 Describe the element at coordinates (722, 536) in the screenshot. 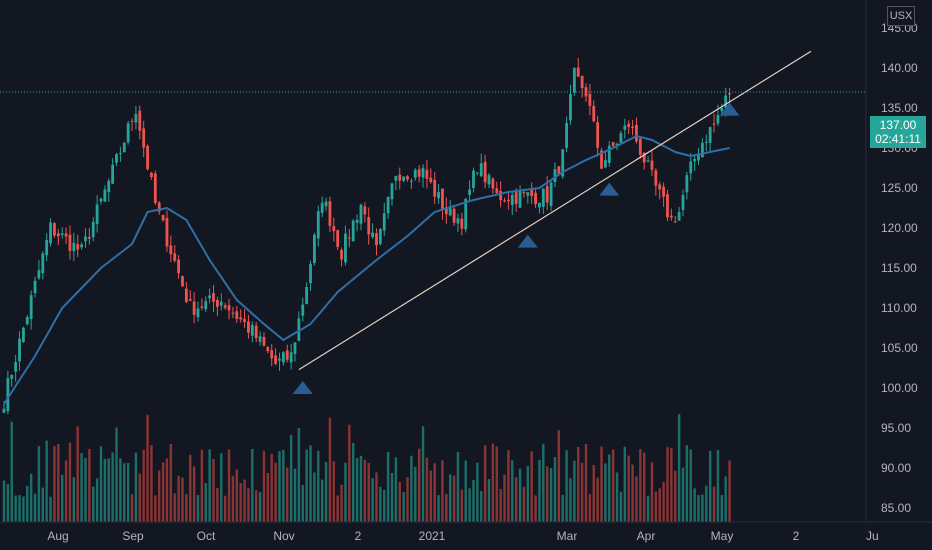

I see `time-tick-label: May` at that location.